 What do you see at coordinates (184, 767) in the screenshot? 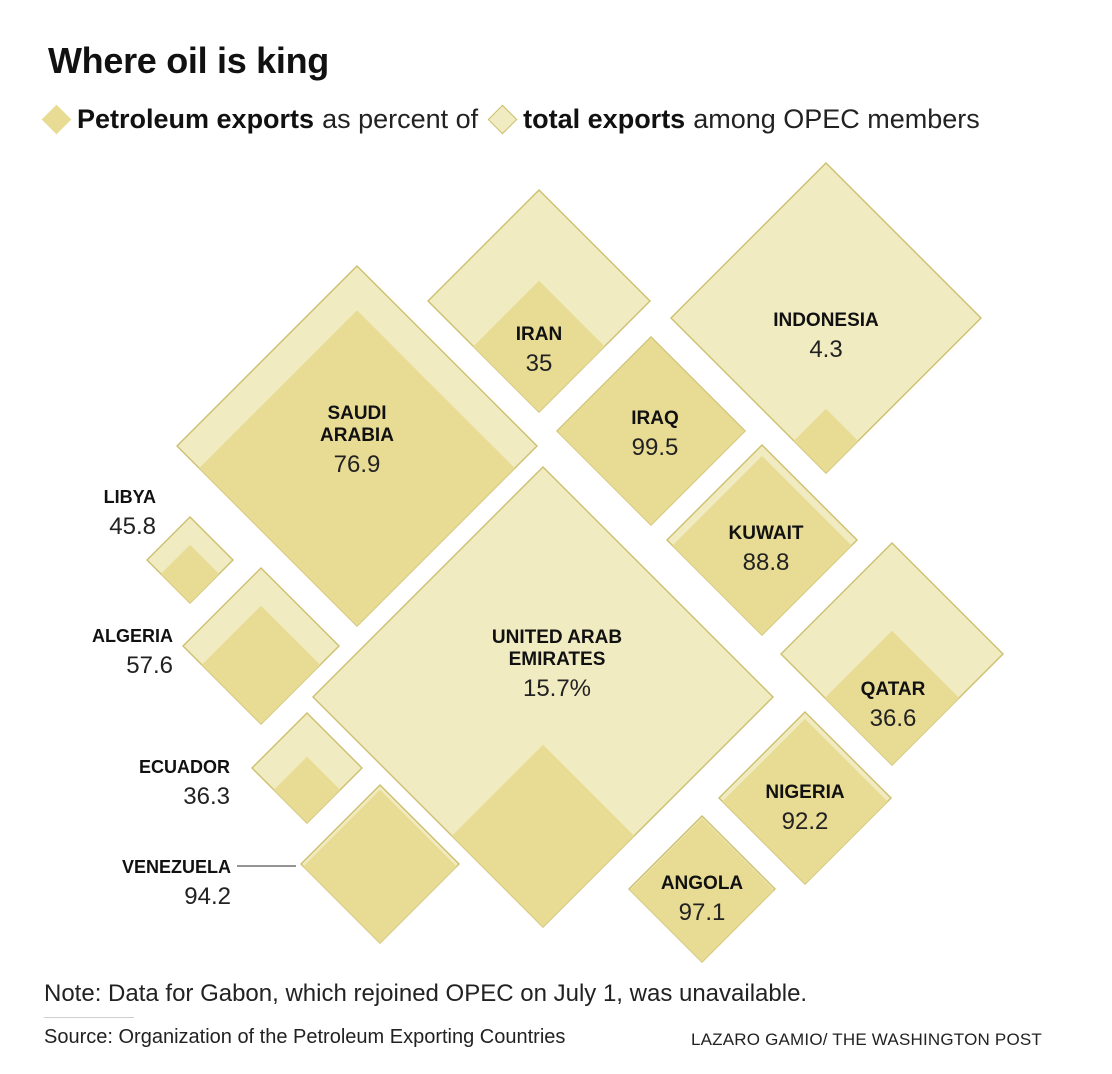
I see `country-label-ecuador: ECUADOR` at bounding box center [184, 767].